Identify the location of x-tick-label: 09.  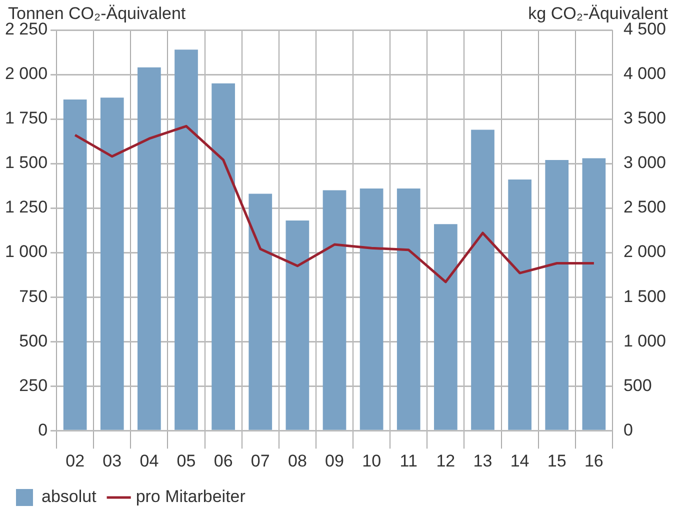
(334, 460).